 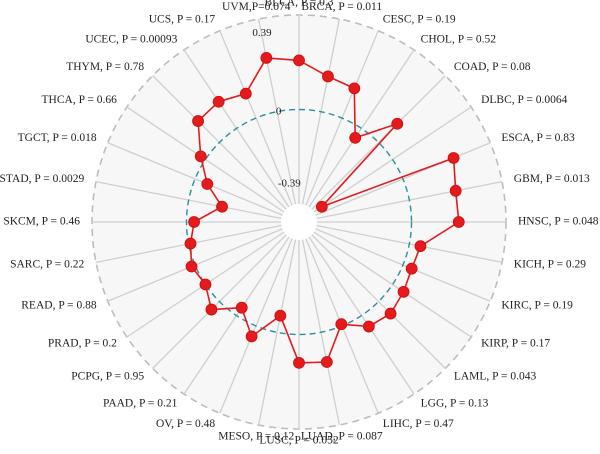 I want to click on category-label: LAML, P = 0.043, so click(x=495, y=376).